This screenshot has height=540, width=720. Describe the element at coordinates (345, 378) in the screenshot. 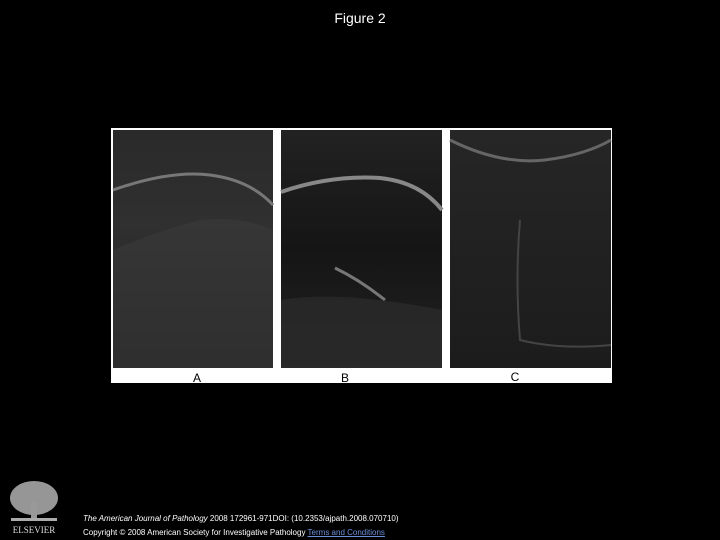

I see `panel-label: B` at that location.